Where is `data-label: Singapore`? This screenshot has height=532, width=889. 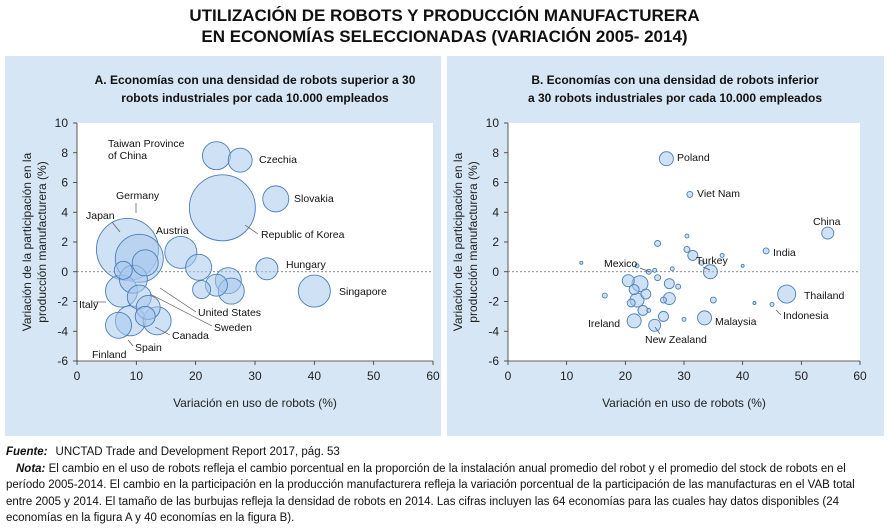 data-label: Singapore is located at coordinates (363, 292).